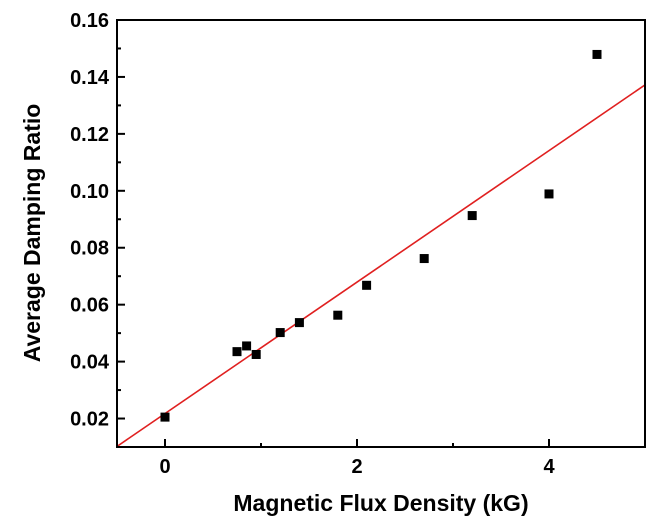 This screenshot has height=522, width=649. I want to click on x-tick-label: 4, so click(549, 467).